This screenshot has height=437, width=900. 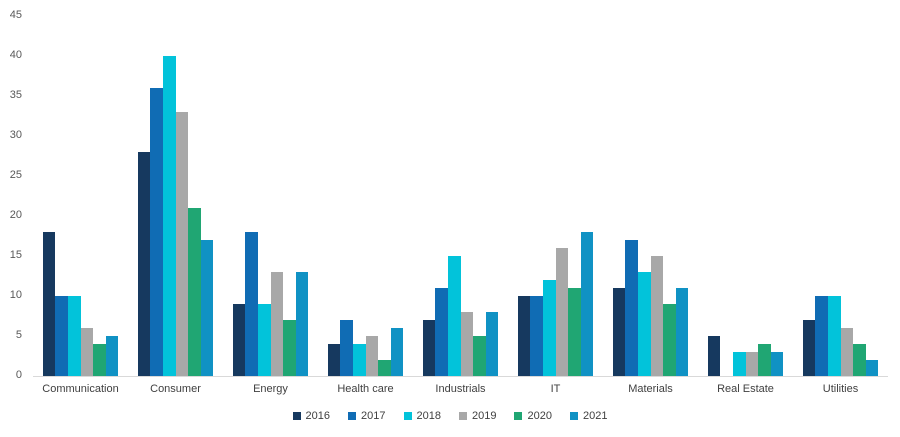 I want to click on category-label: Consumer, so click(x=175, y=389).